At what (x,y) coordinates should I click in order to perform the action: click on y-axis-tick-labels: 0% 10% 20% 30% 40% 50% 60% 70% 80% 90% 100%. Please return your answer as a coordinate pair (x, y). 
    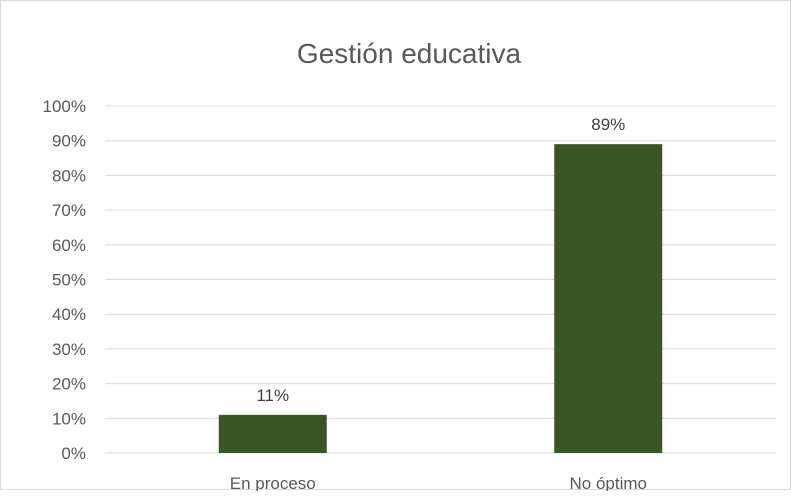
    Looking at the image, I should click on (64, 280).